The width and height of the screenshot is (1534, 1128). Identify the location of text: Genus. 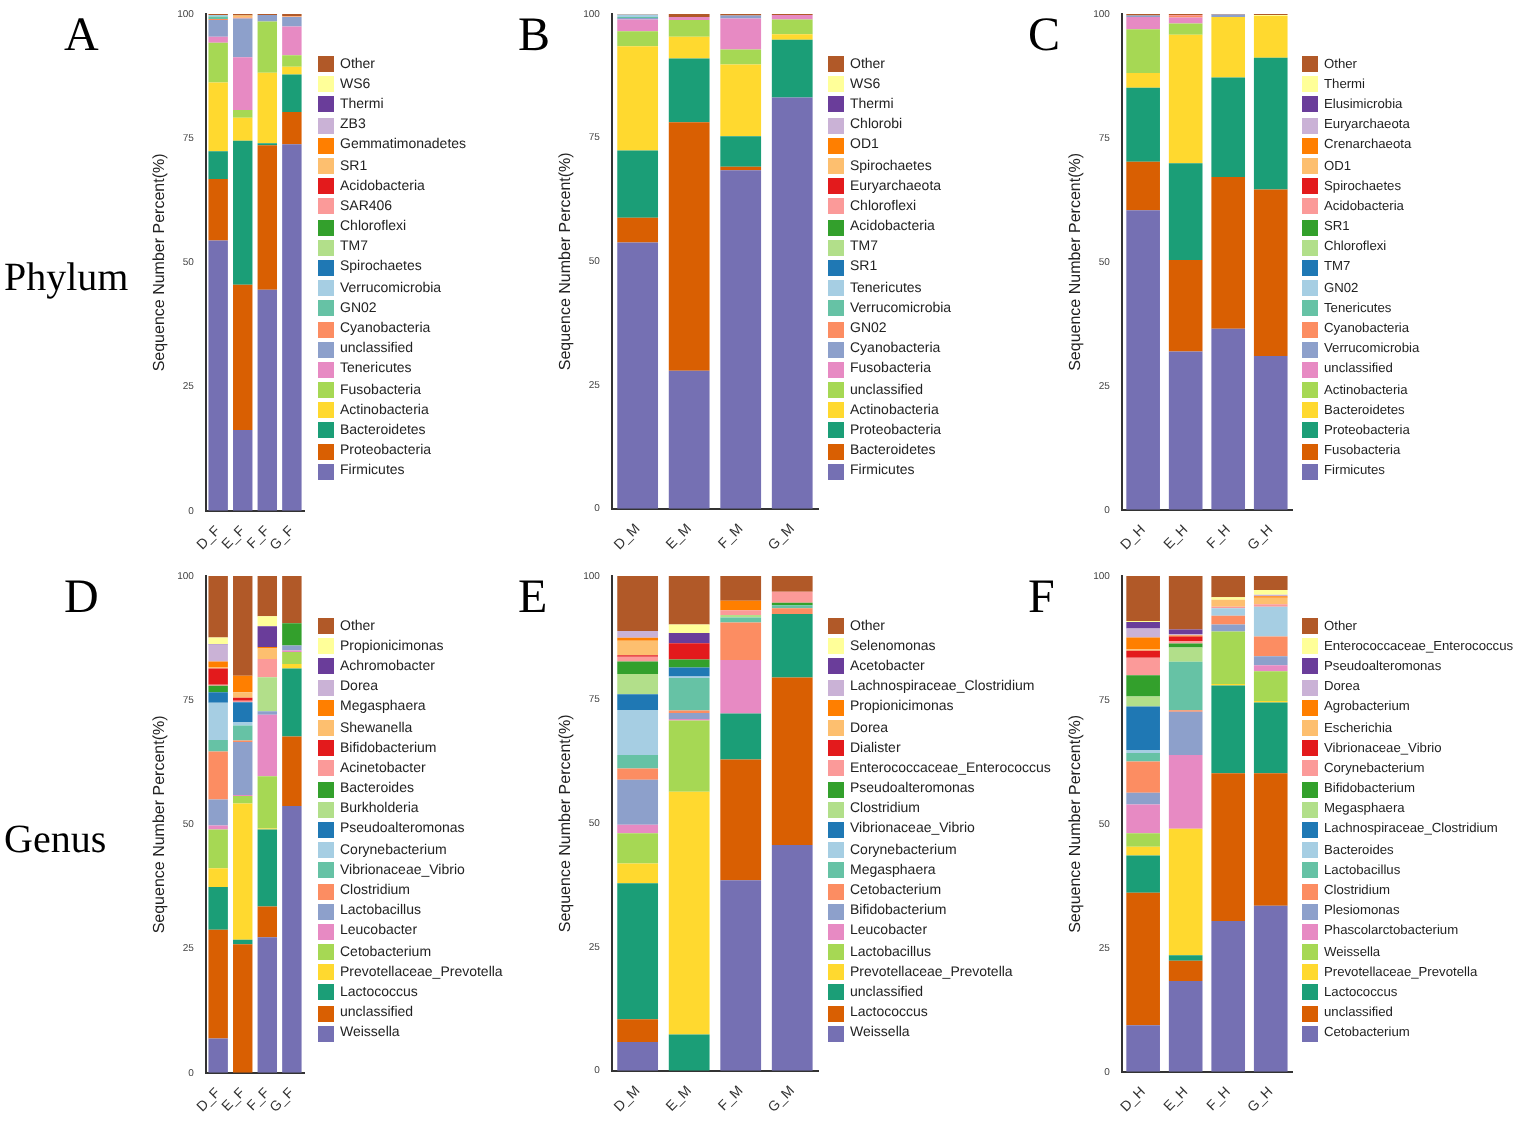
(55, 840).